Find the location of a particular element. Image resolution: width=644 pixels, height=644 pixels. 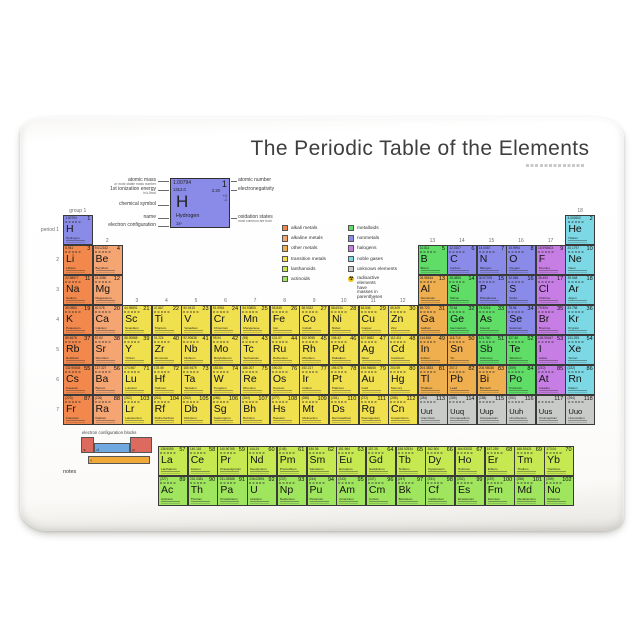

atomic-mass: 144.24 is located at coordinates (254, 449).